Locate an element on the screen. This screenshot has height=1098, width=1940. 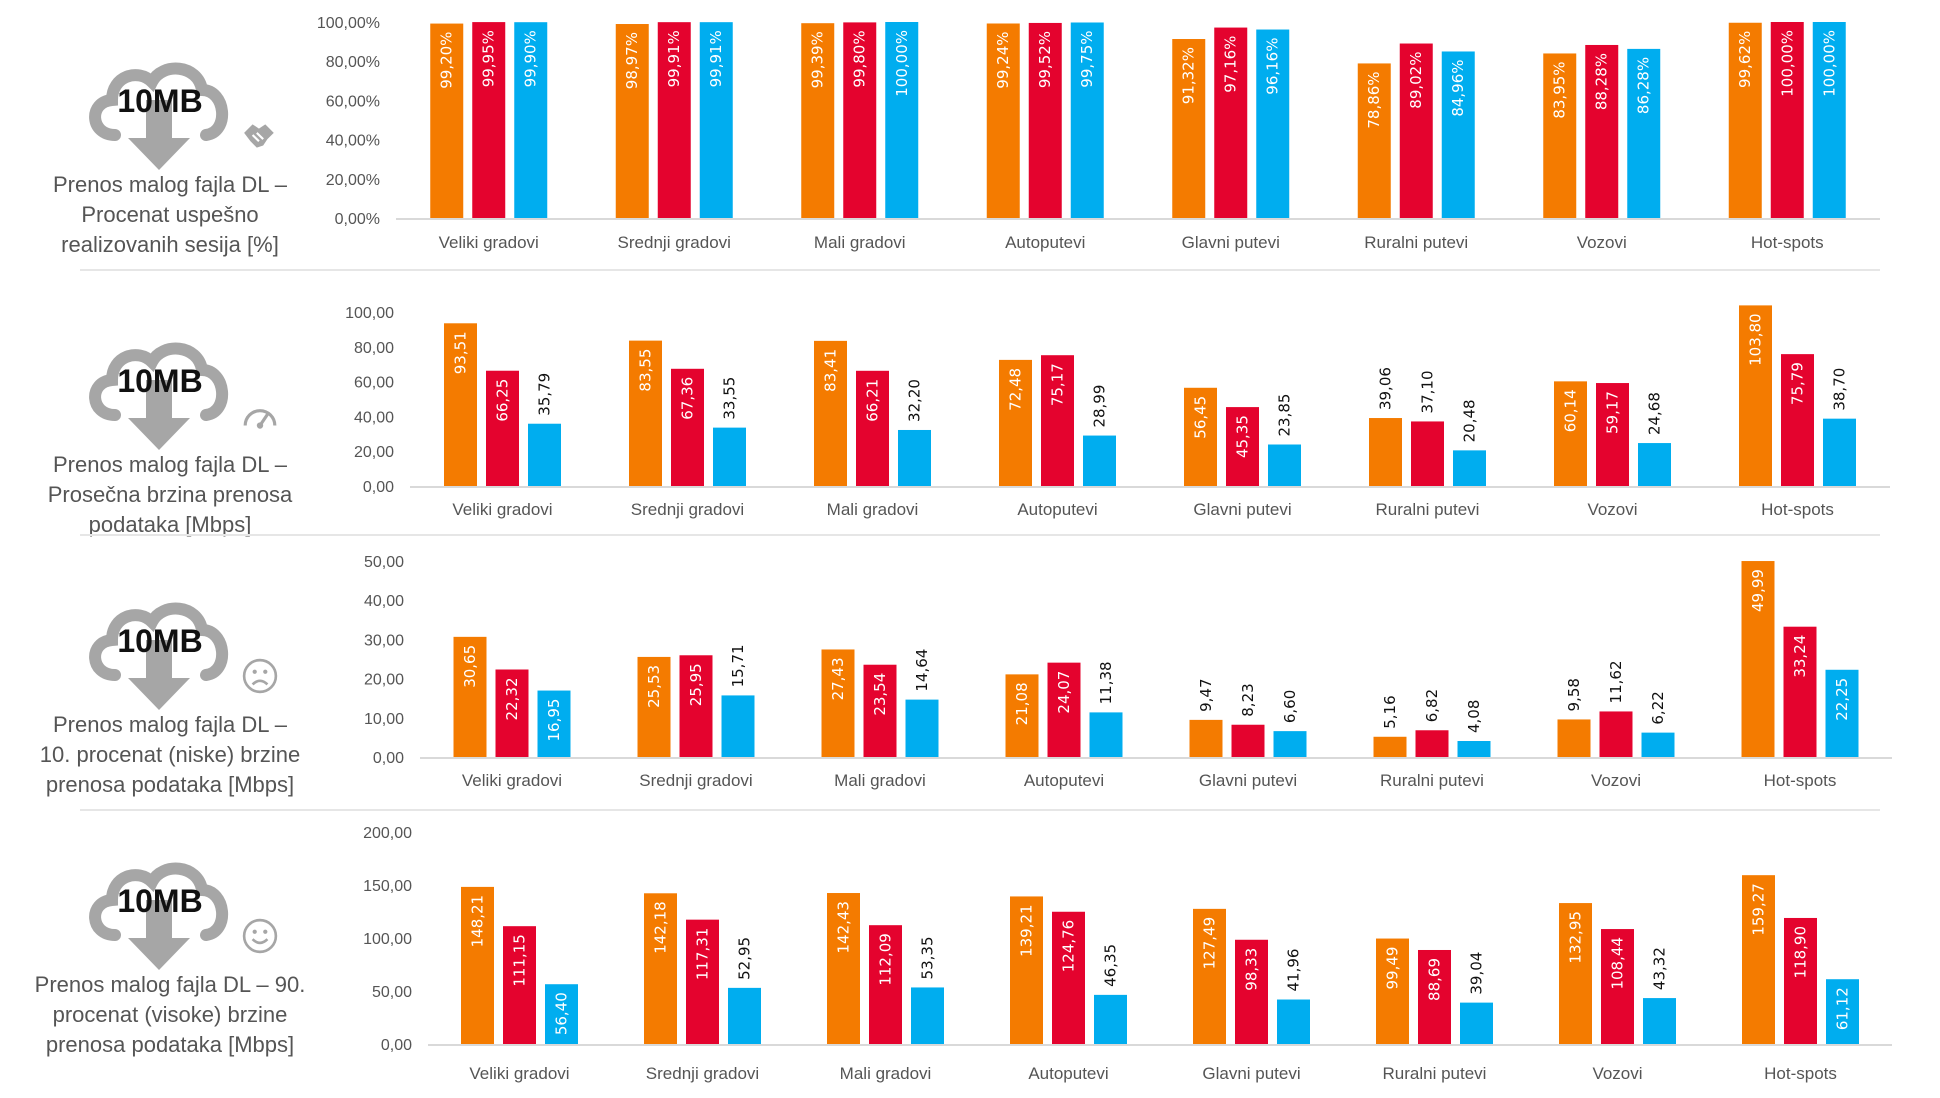
data-label: 60,14 is located at coordinates (1571, 410).